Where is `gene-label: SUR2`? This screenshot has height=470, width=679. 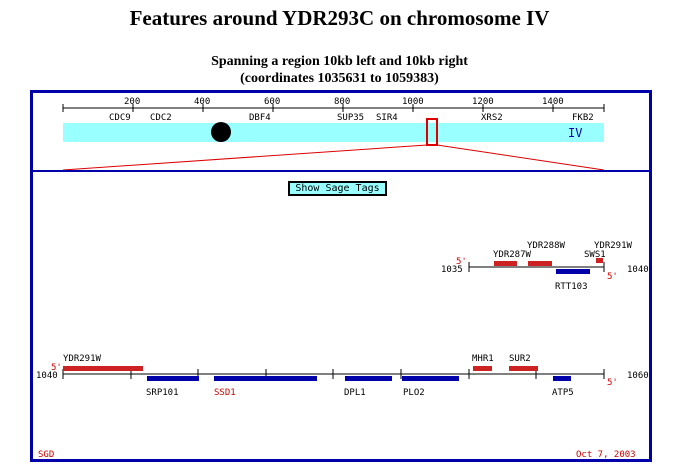 gene-label: SUR2 is located at coordinates (520, 359).